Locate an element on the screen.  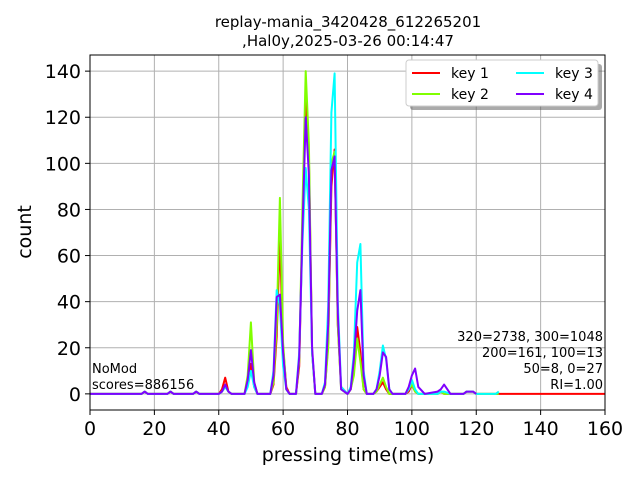
x-tick-label: 100 is located at coordinates (412, 429).